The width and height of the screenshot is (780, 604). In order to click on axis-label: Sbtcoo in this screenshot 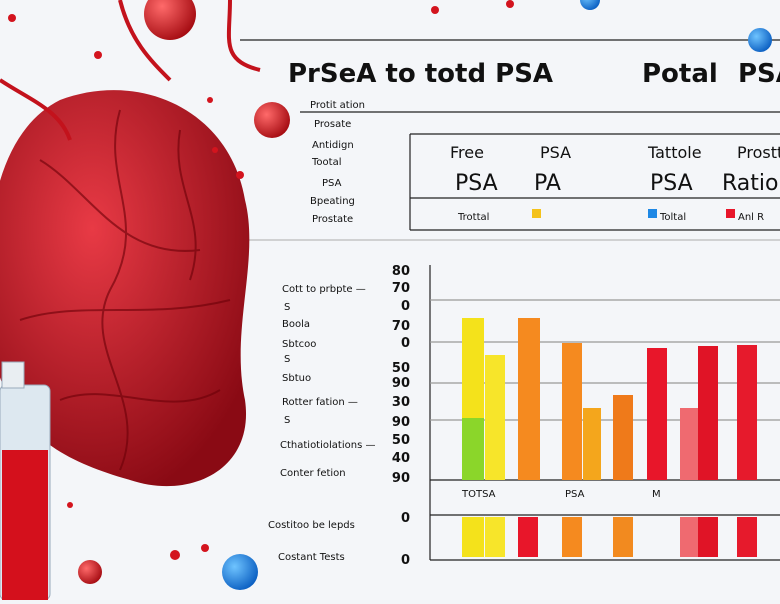, I will do `click(299, 344)`.